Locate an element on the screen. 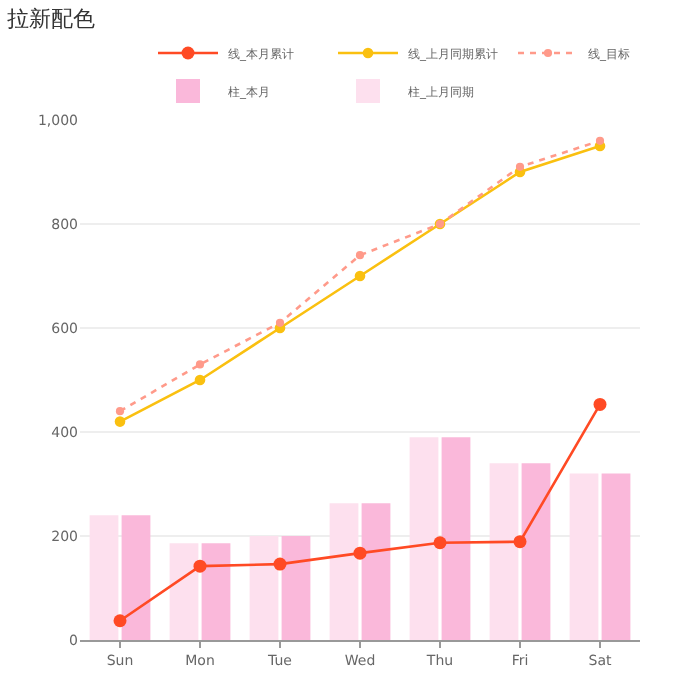 Image resolution: width=700 pixels, height=700 pixels. chart-title: 拉新配色 is located at coordinates (51, 18).